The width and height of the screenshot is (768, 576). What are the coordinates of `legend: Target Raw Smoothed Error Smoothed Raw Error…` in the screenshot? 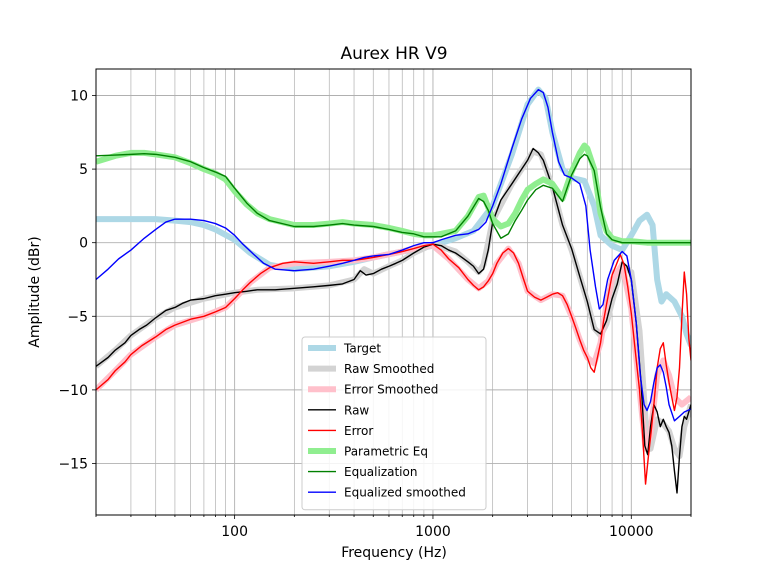 It's located at (394, 423).